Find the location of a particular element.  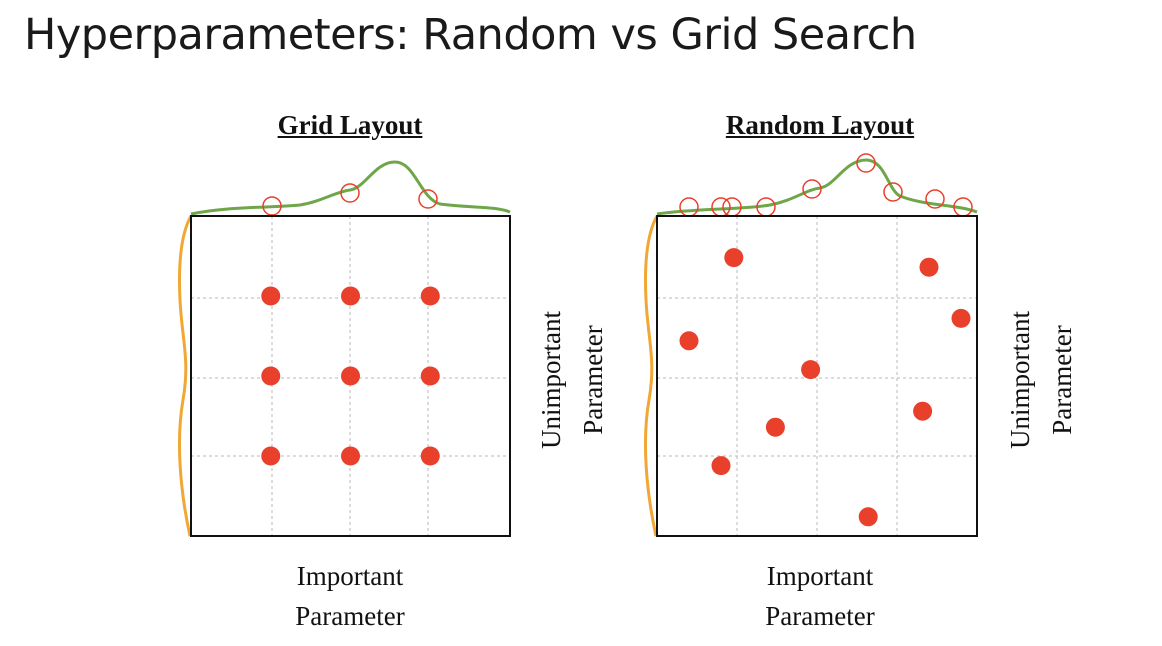

grid-unimportant-curve is located at coordinates (185, 376).